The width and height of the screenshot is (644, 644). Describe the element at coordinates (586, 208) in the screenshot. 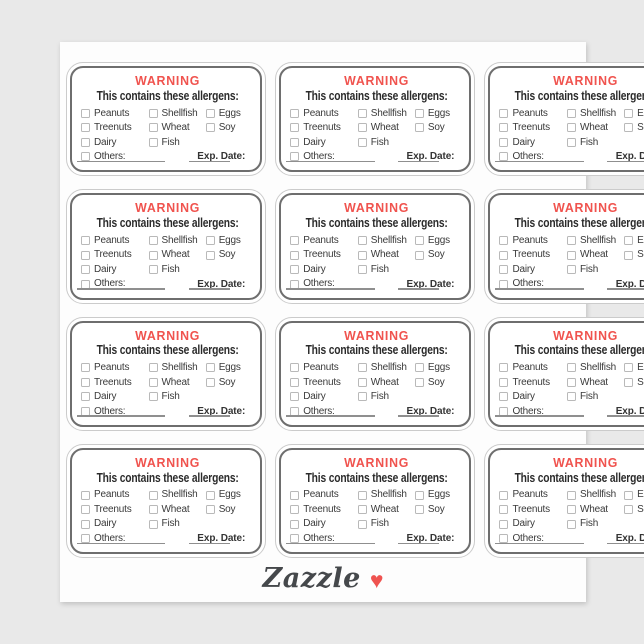

I see `warning-title: WARNING` at that location.